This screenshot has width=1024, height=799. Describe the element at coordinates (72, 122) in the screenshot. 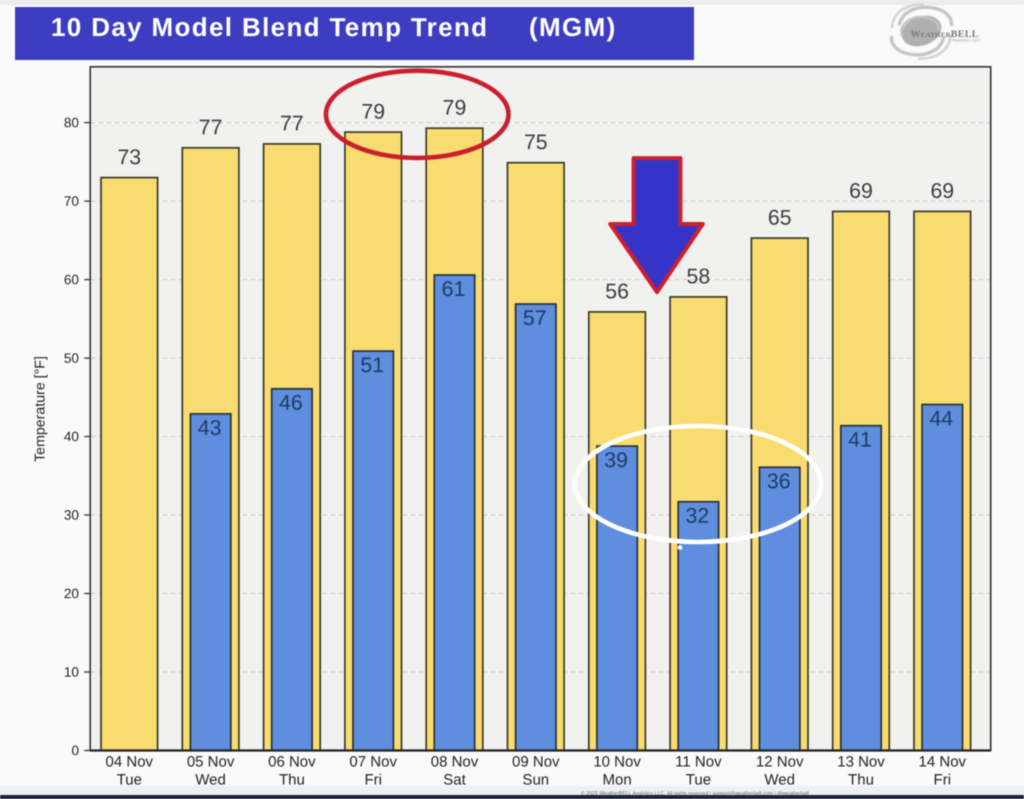

I see `svg-text: 80` at that location.